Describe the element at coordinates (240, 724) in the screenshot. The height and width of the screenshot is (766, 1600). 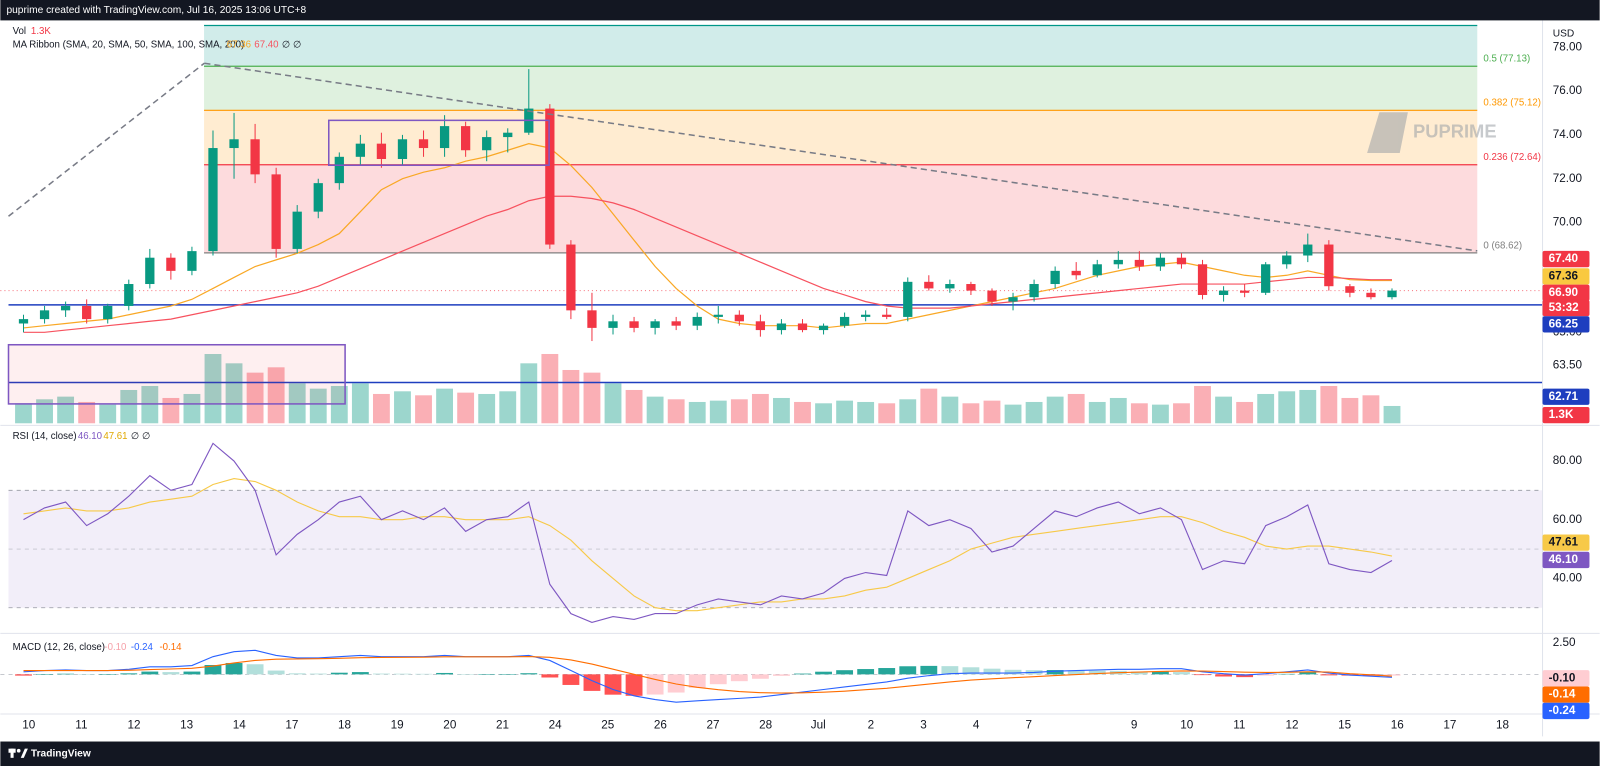
I see `x-tick-label: 14` at that location.